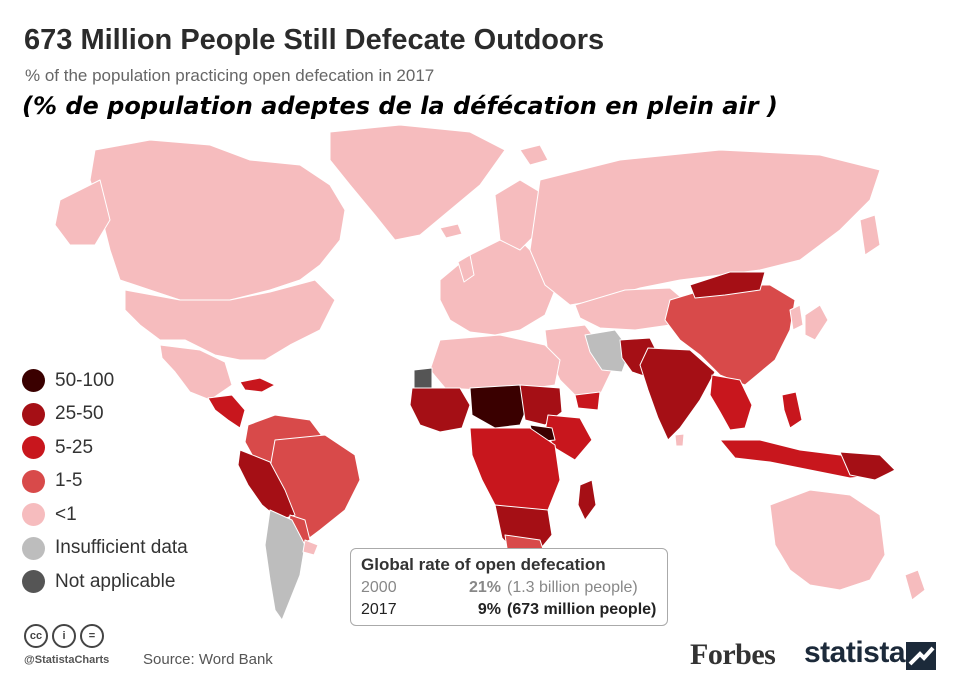  What do you see at coordinates (484, 587) in the screenshot?
I see `row-value: 21%` at bounding box center [484, 587].